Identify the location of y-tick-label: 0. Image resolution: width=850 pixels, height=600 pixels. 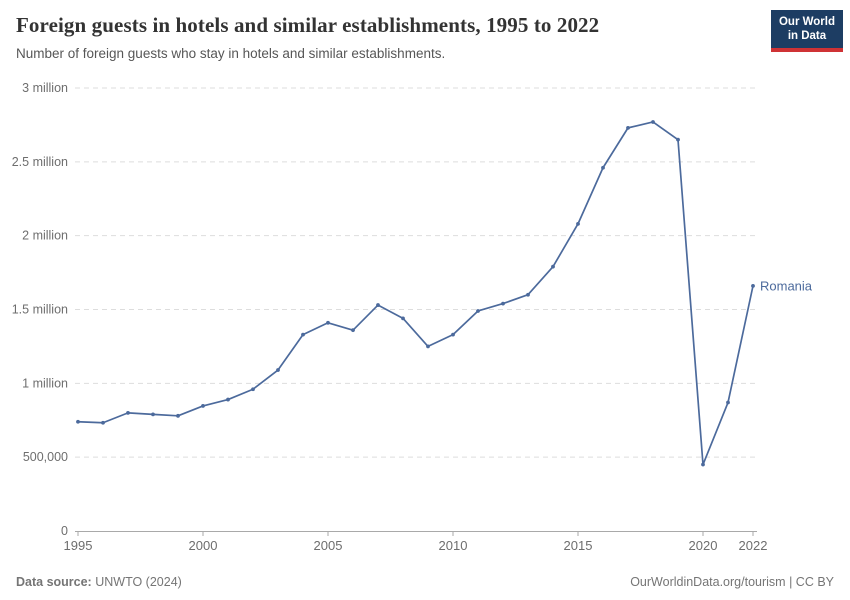
(64, 531).